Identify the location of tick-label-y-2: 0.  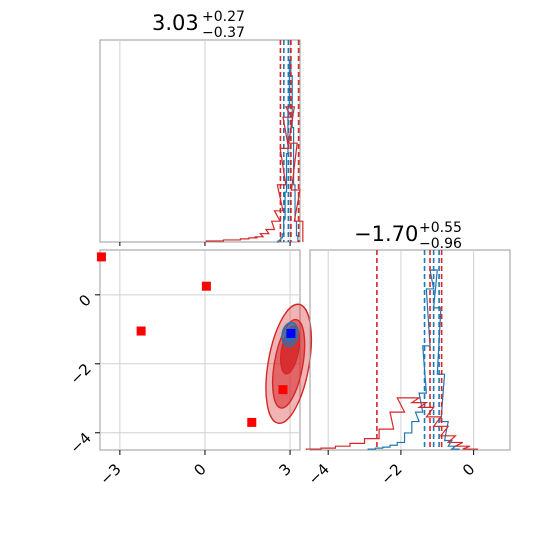
(84, 300).